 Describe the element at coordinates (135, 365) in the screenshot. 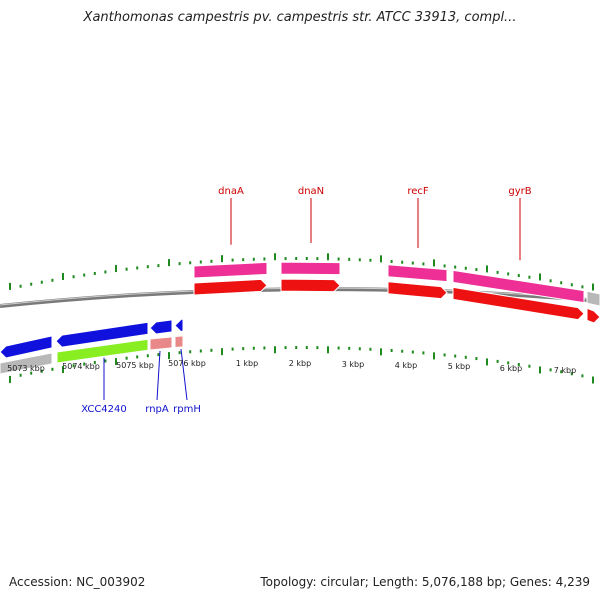

I see `position-label: 5075 kbp` at that location.